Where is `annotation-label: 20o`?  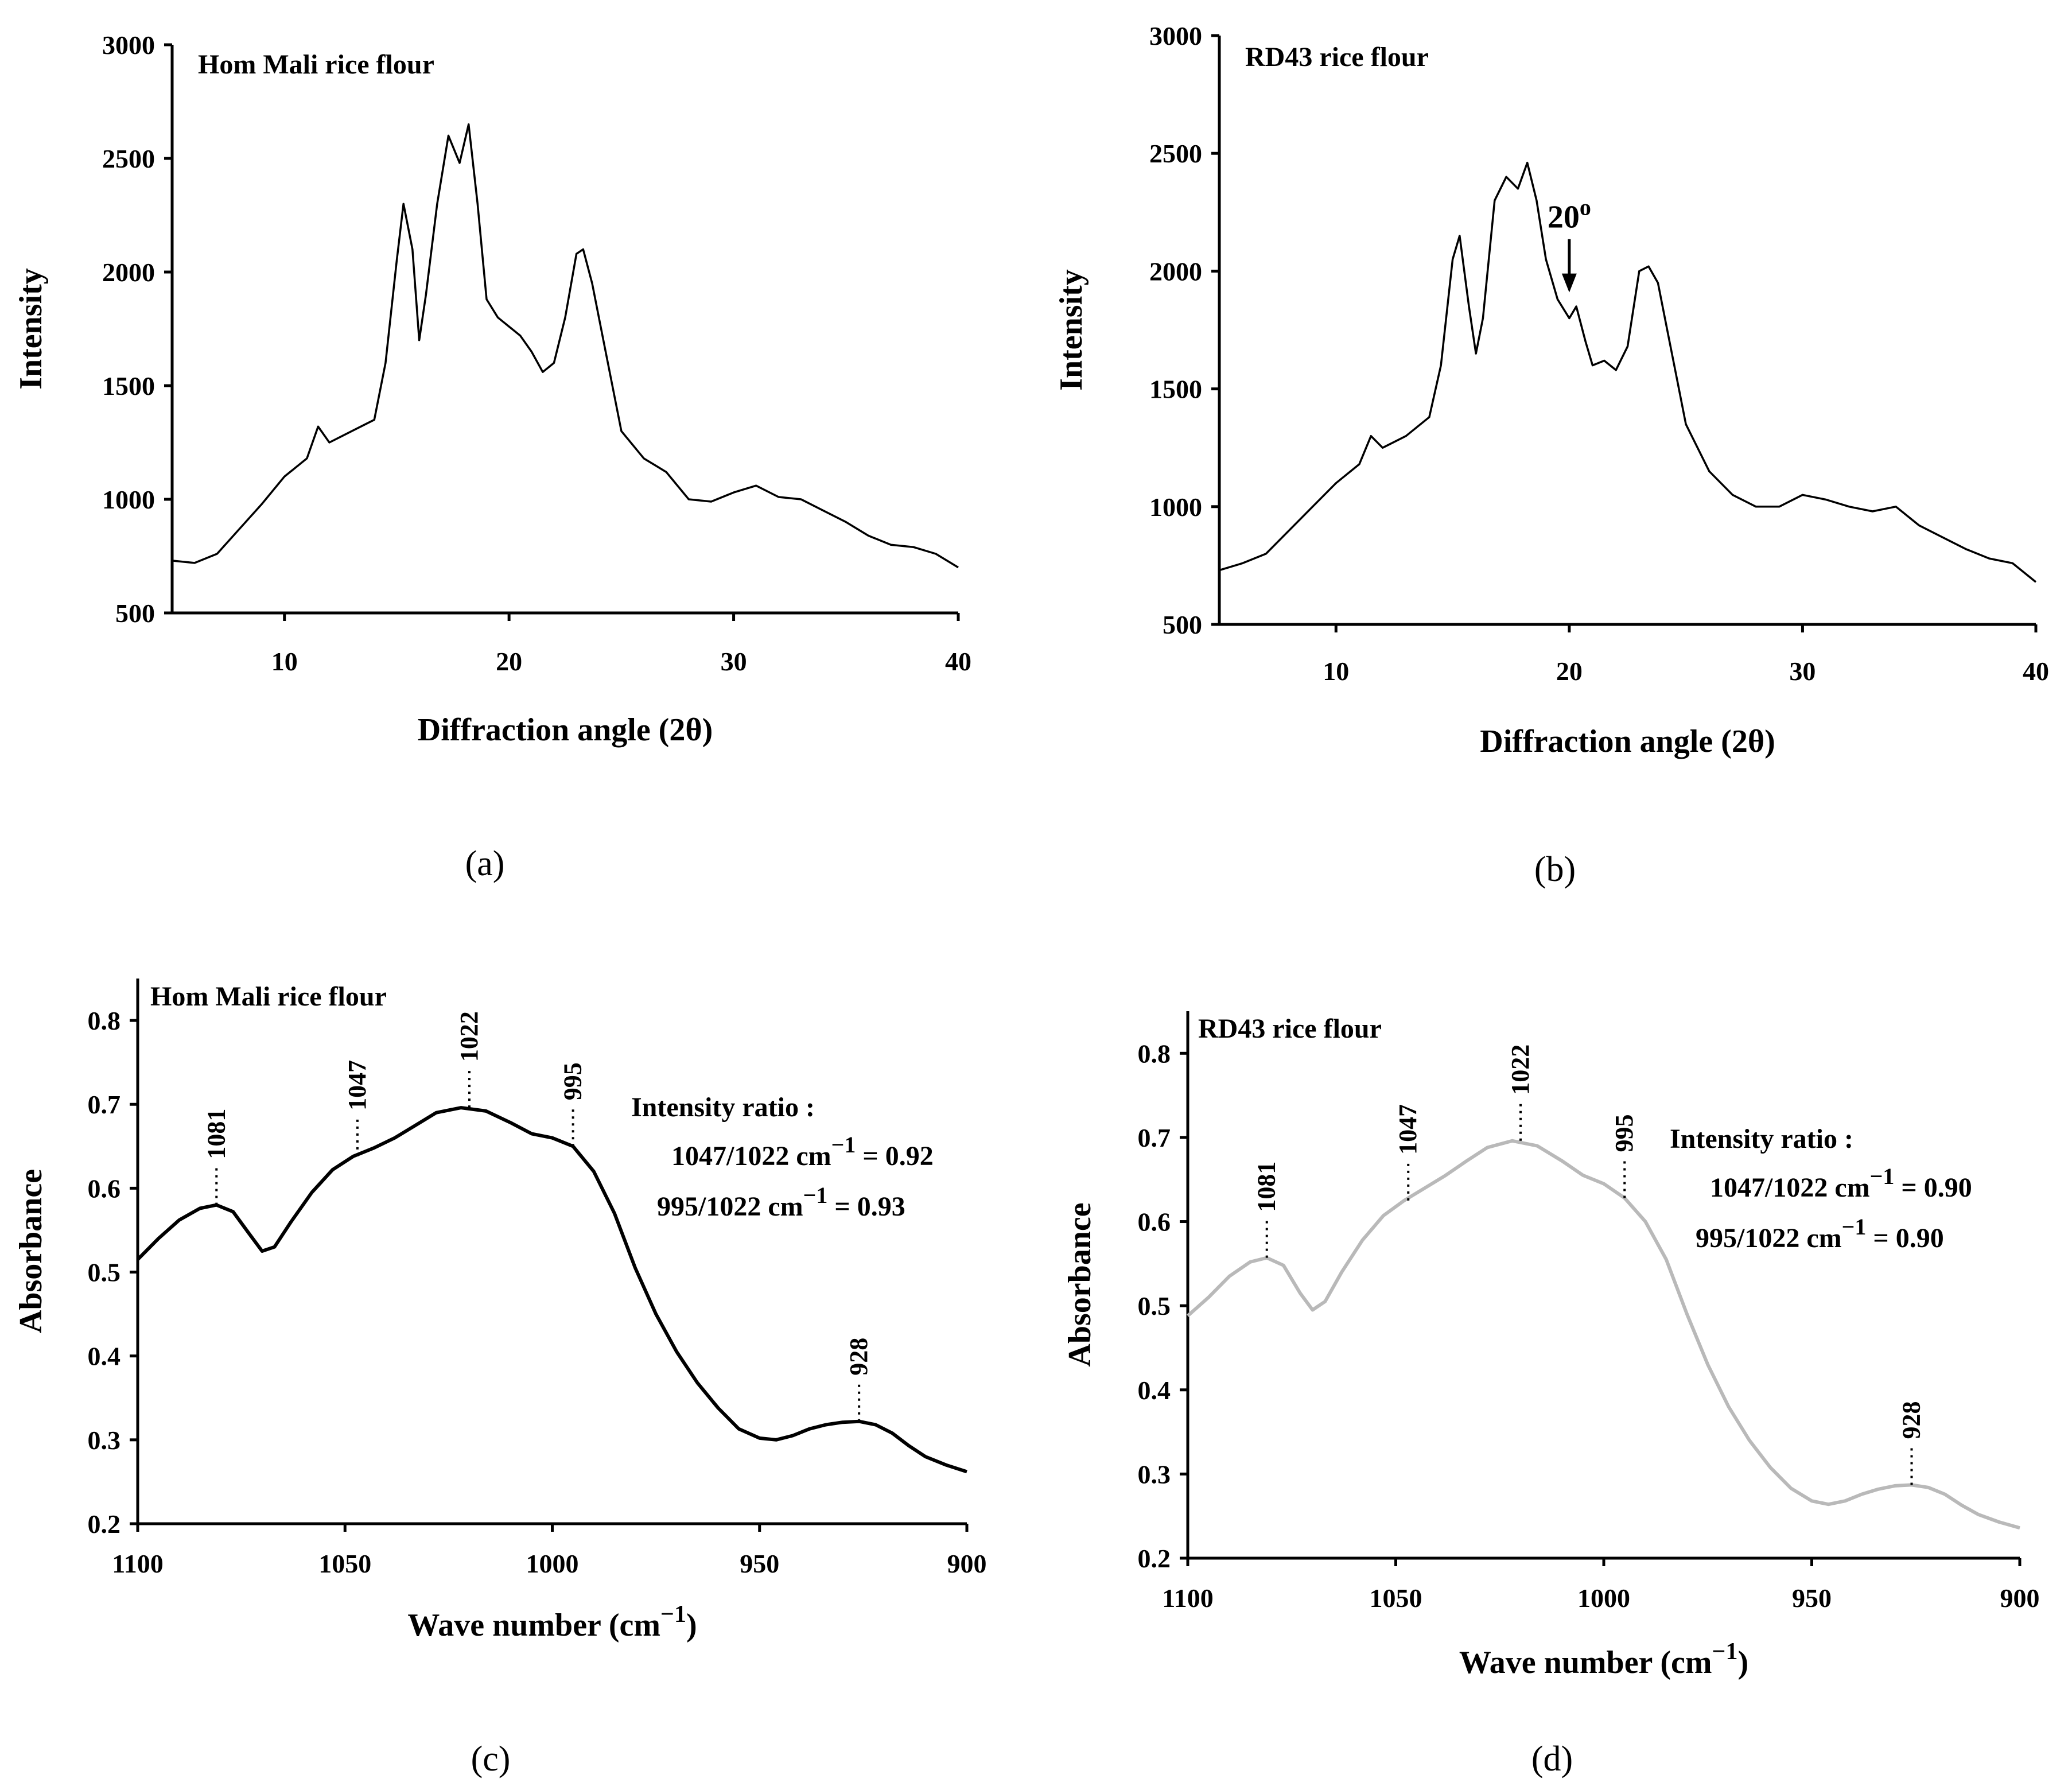 annotation-label: 20o is located at coordinates (1570, 215).